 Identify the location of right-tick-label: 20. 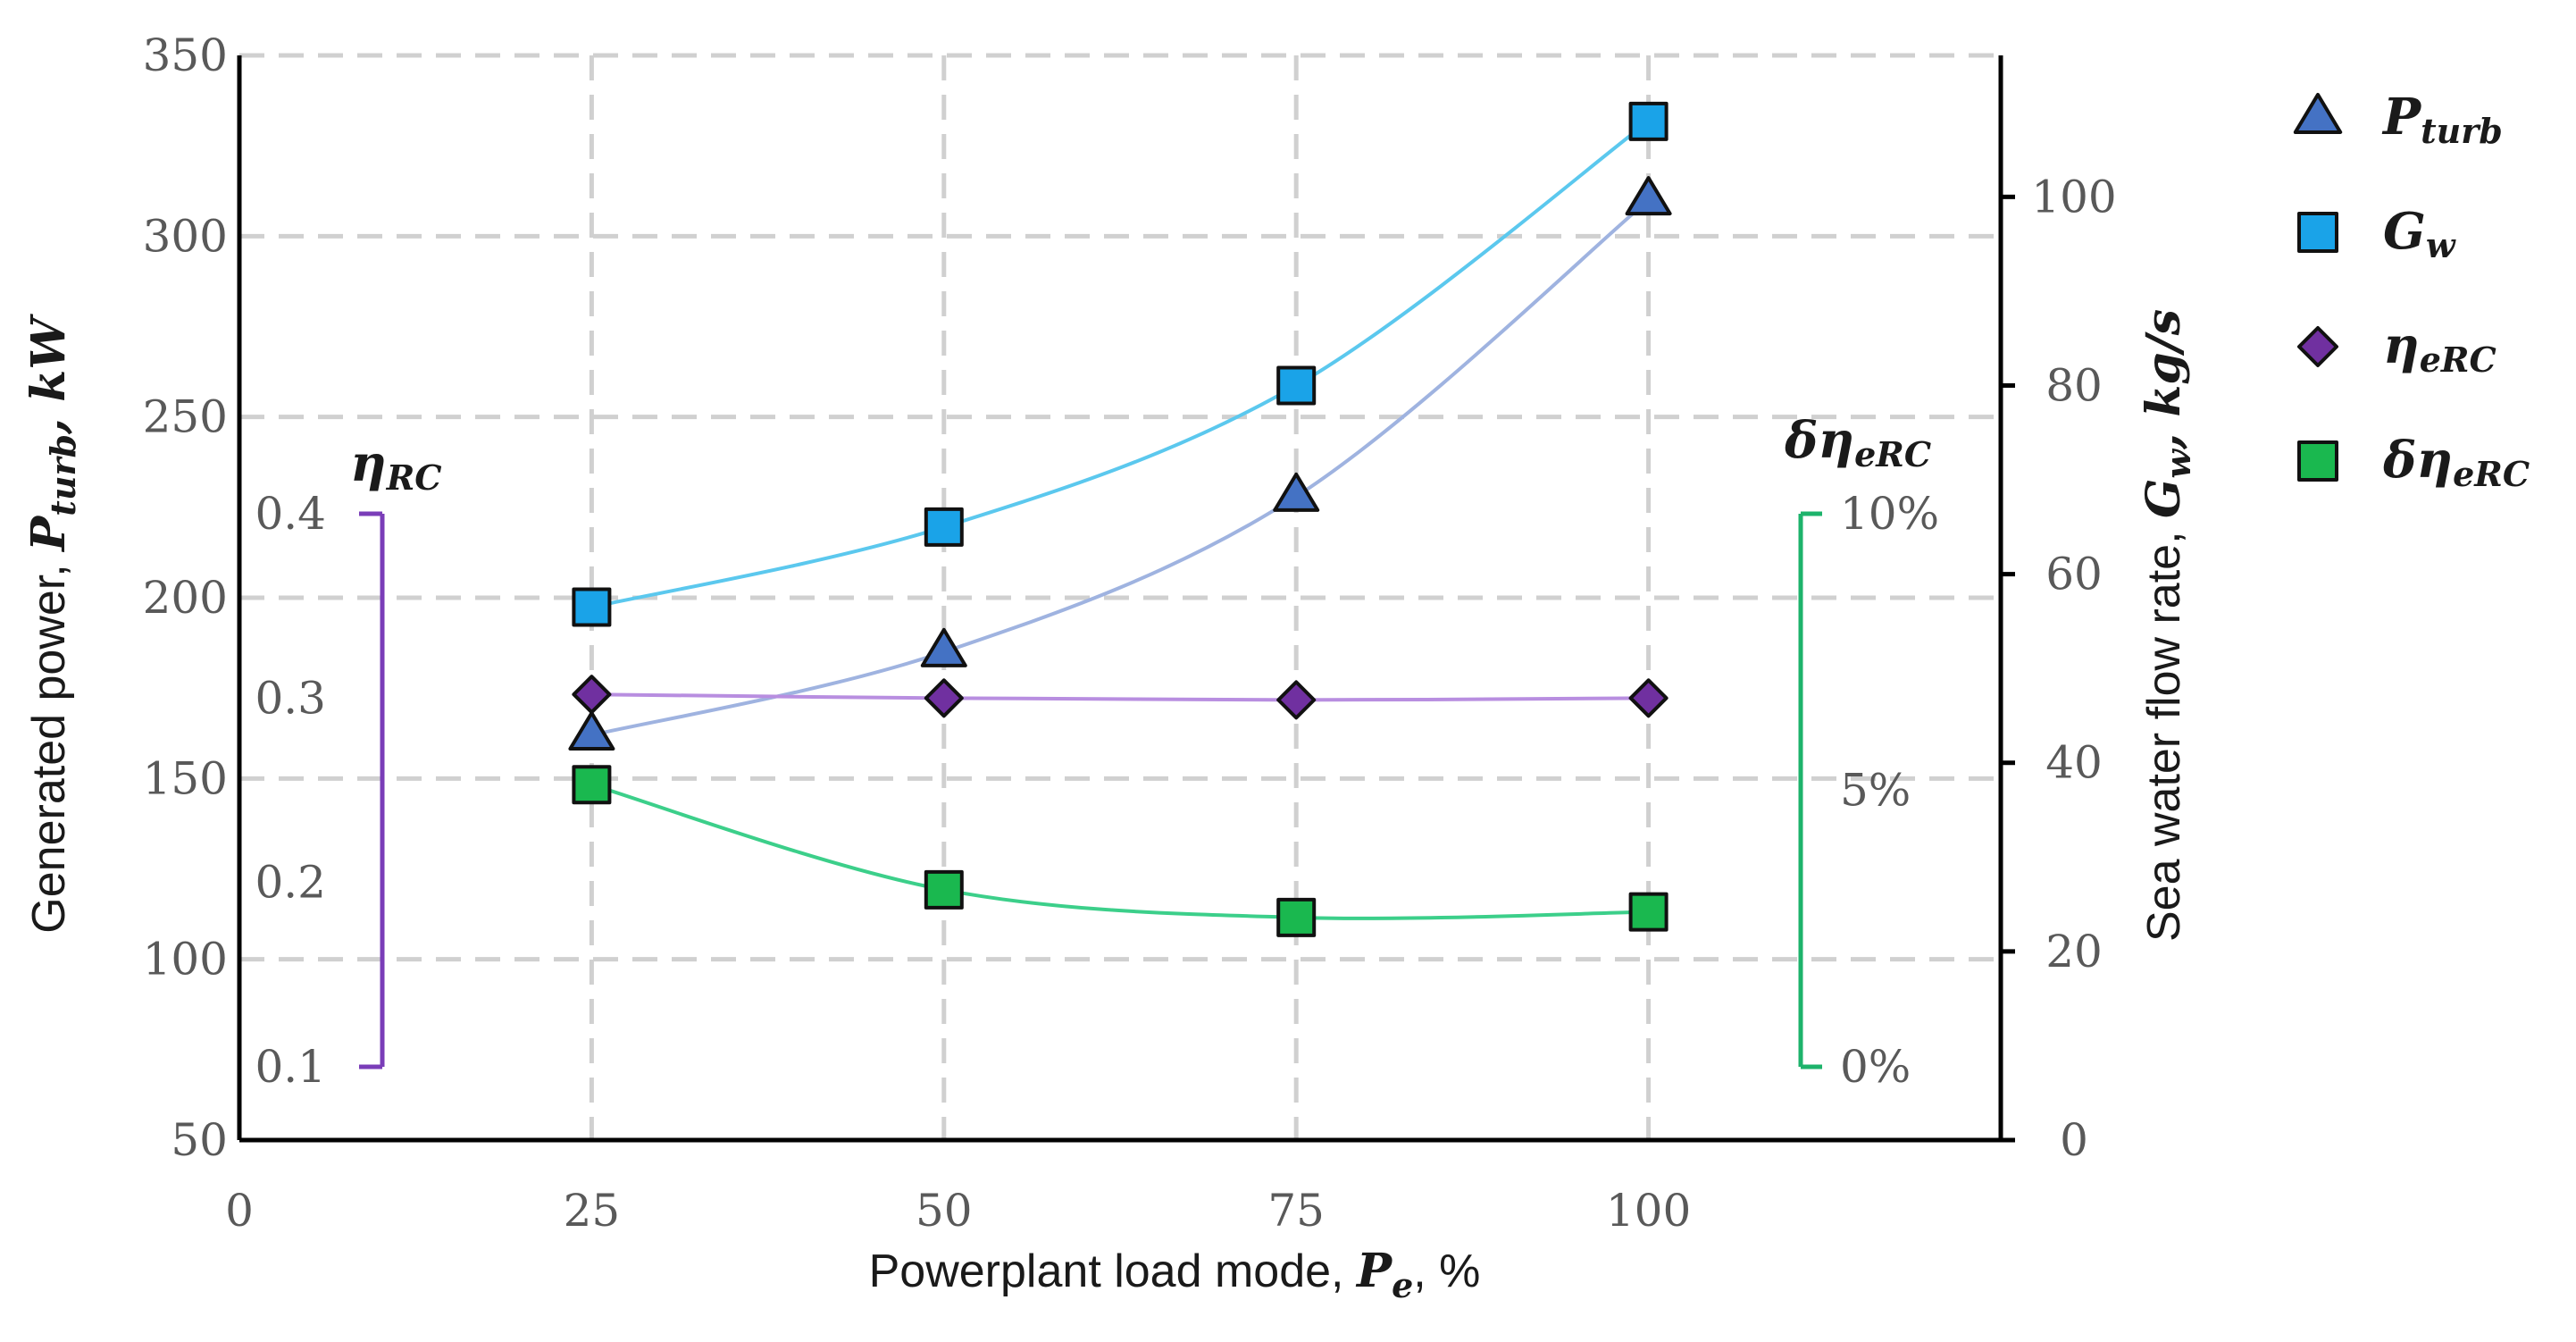
(2074, 951).